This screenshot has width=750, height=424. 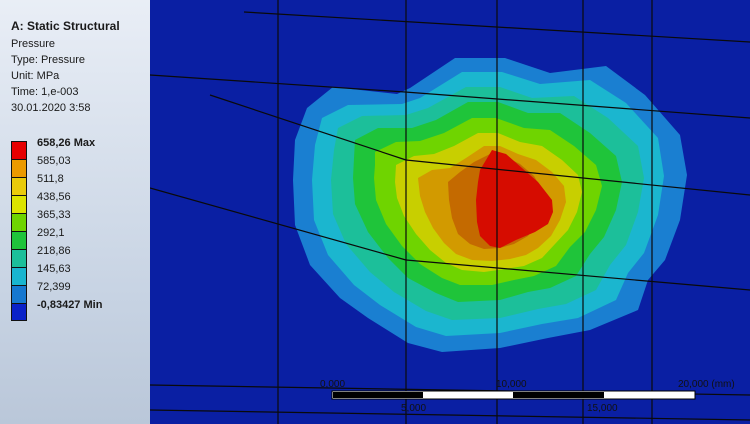 I want to click on result-date: 30.01.2020 3:58, so click(x=51, y=108).